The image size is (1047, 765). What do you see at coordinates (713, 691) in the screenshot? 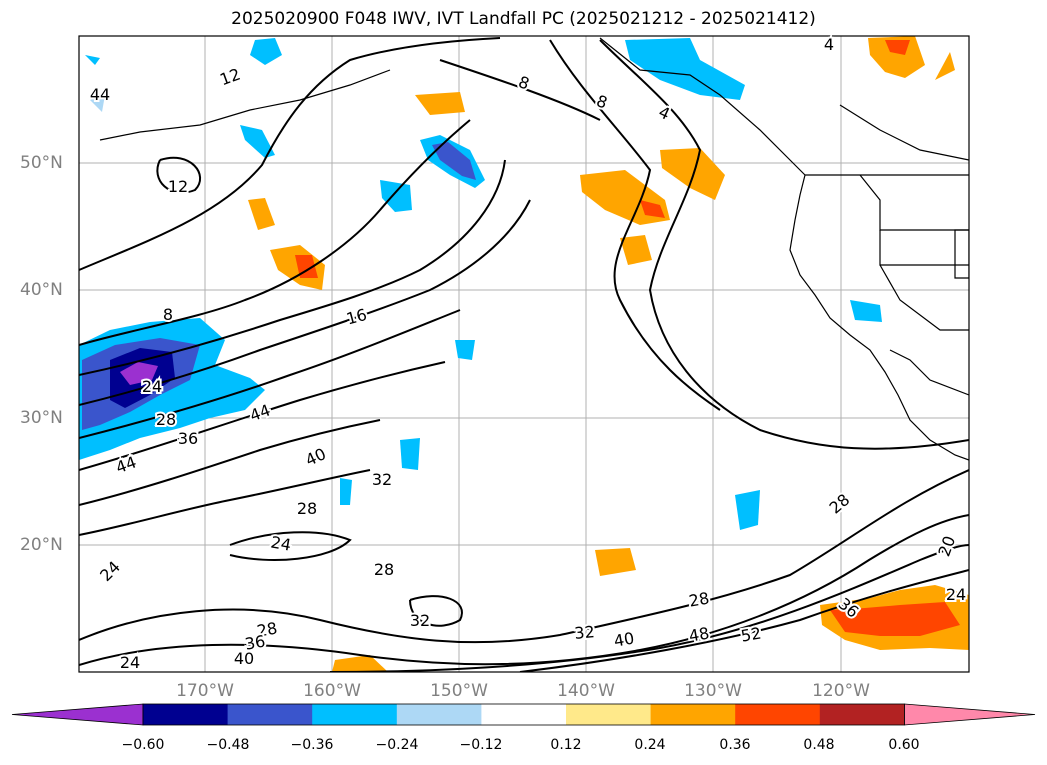
I see `lon-label: 130°W` at bounding box center [713, 691].